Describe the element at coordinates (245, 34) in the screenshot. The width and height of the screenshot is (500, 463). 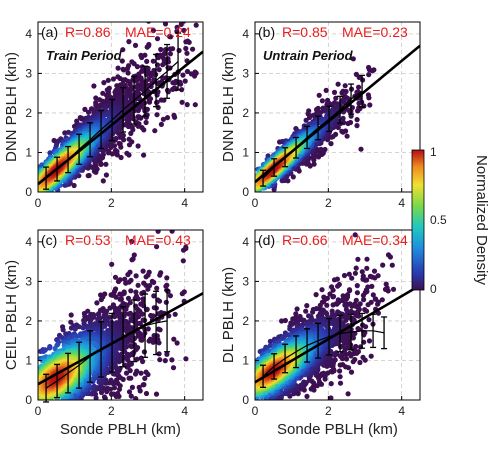
I see `y-tick-label: 4` at that location.